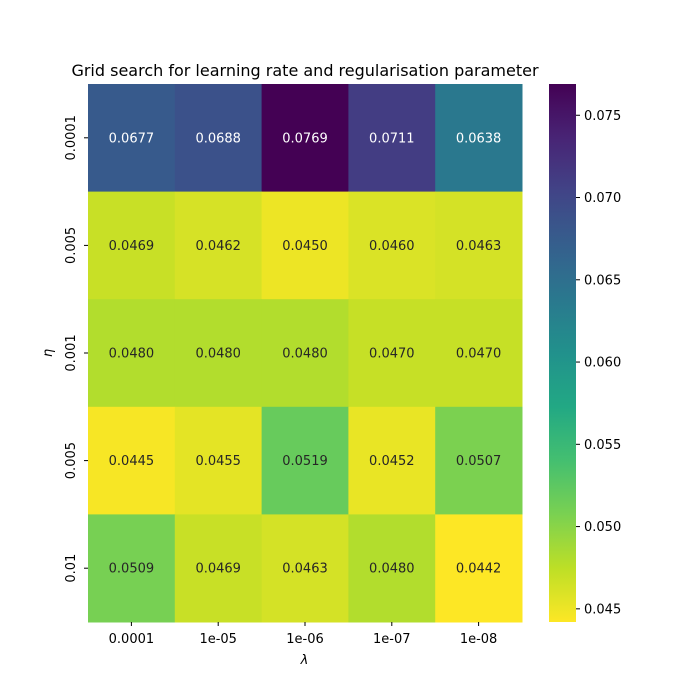  Describe the element at coordinates (218, 639) in the screenshot. I see `x-tick-label: 1e-05` at that location.